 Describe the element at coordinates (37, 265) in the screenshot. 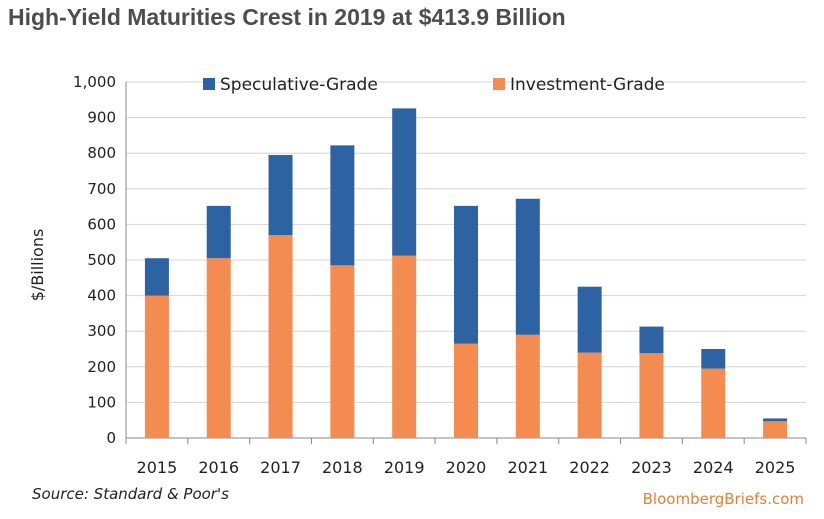

I see `y-axis-label: $/Billions` at that location.